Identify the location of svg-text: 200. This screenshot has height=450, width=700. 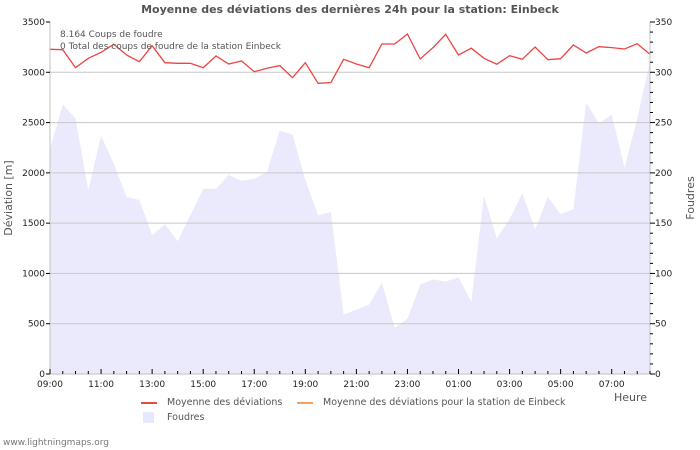
(663, 174).